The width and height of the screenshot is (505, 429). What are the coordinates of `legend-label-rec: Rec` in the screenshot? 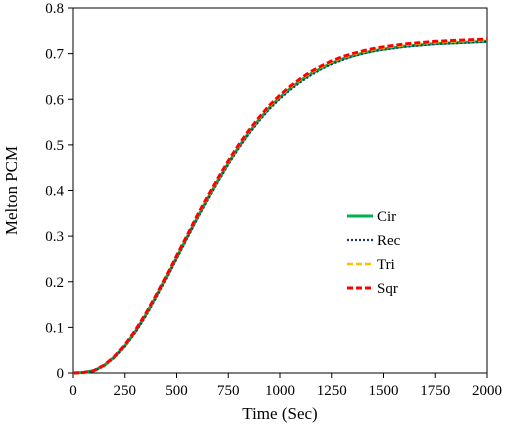 It's located at (389, 241).